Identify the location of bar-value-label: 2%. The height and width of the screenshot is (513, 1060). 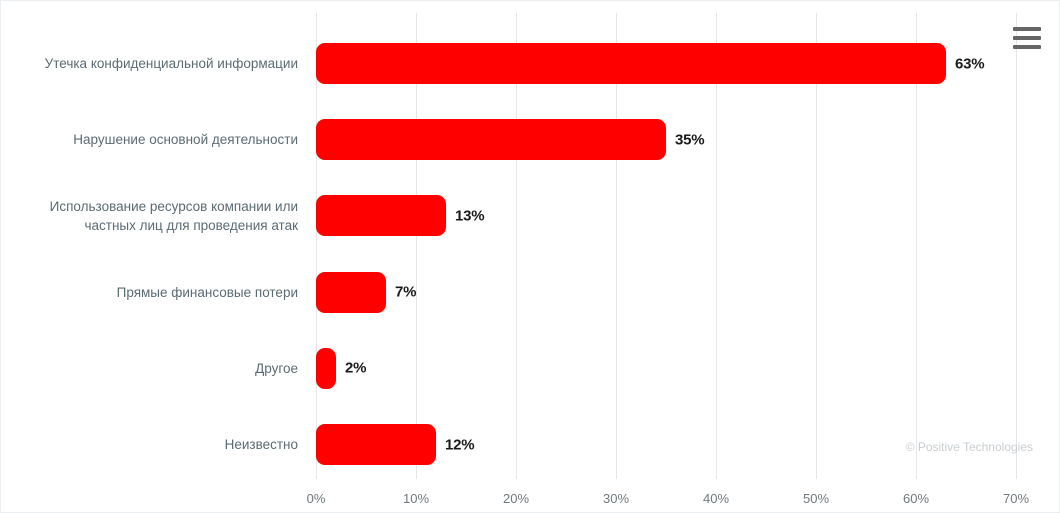
(356, 368).